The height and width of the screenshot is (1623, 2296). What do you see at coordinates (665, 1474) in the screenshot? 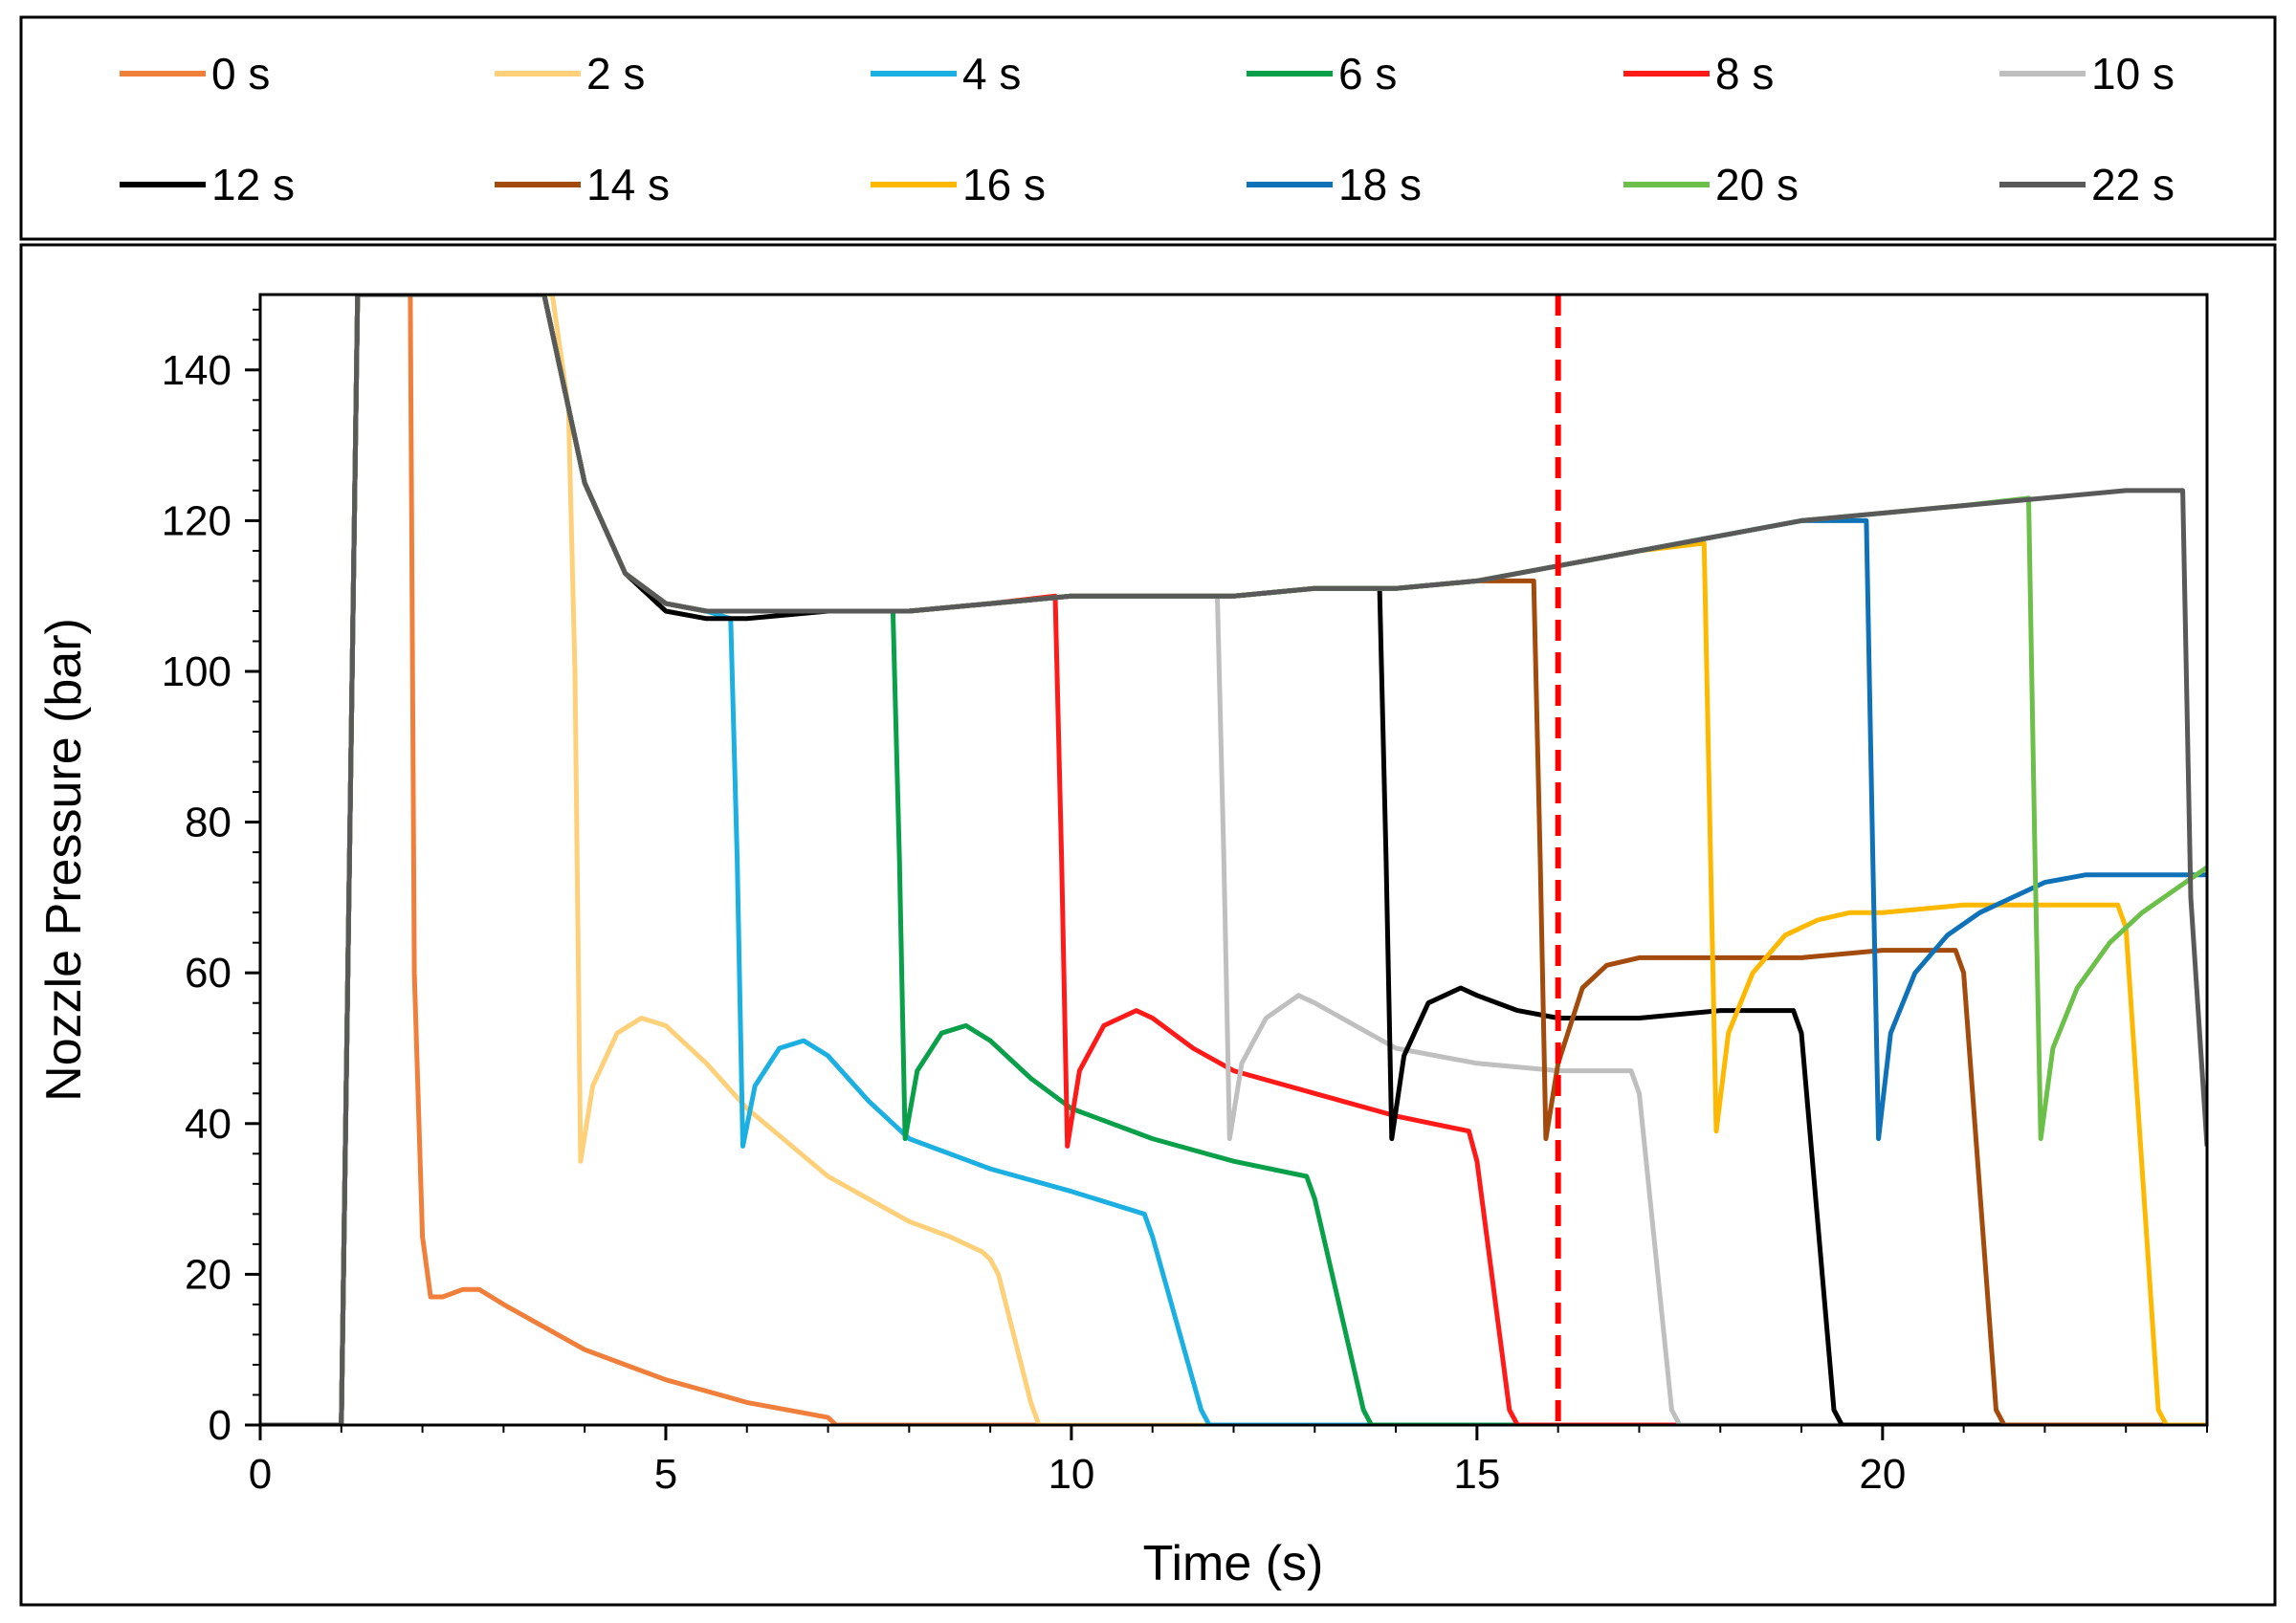
I see `x-tick-label: 5` at bounding box center [665, 1474].